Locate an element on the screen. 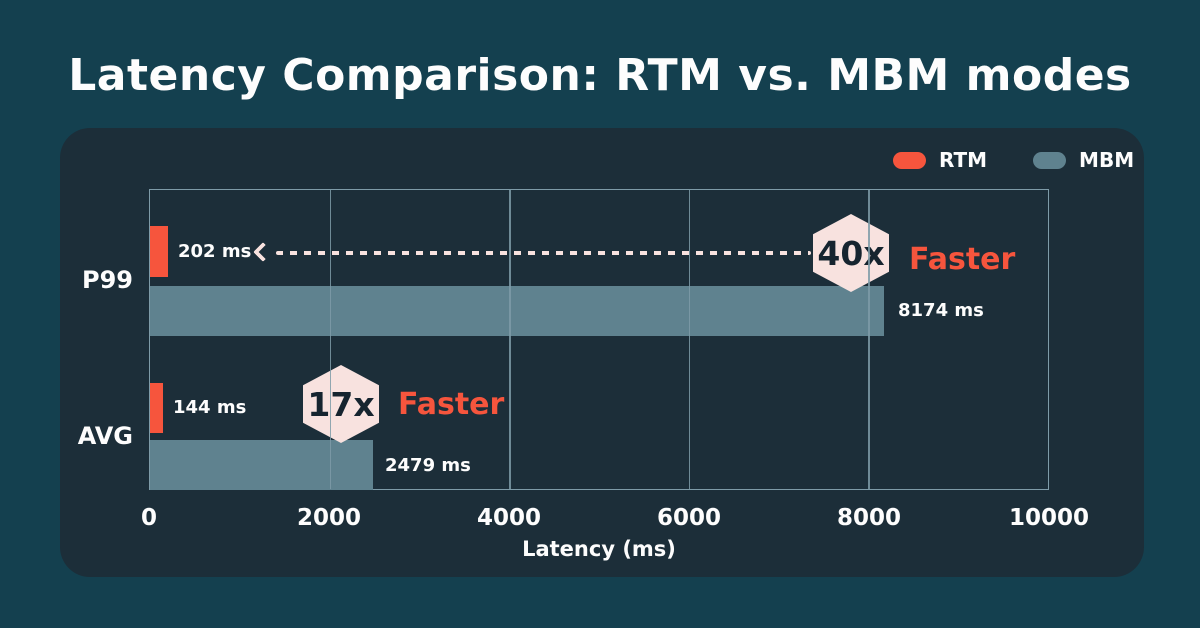 This screenshot has width=1200, height=628. speedup-badge-avg: 17x is located at coordinates (341, 404).